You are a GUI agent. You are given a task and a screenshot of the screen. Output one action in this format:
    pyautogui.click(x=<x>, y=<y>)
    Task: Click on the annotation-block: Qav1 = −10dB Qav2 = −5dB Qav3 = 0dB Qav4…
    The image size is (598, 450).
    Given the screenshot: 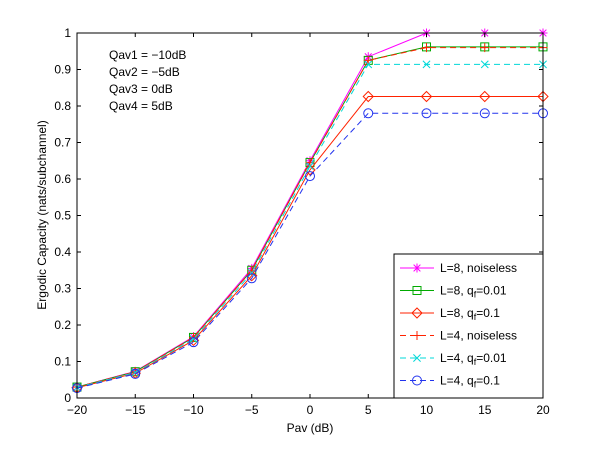 What is the action you would take?
    pyautogui.click(x=147, y=80)
    